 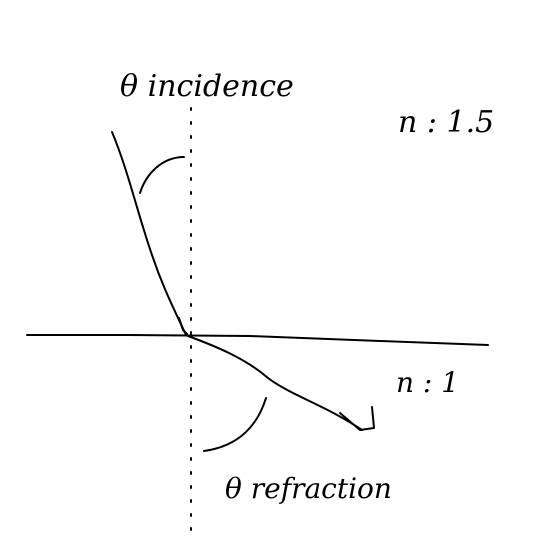 I want to click on refracted-ray-arrowhead, so click(x=357, y=418).